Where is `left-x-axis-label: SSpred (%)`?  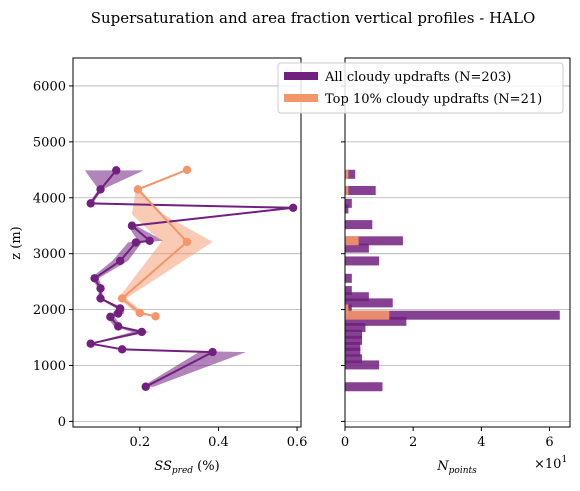
left-x-axis-label: SSpred (%) is located at coordinates (186, 467).